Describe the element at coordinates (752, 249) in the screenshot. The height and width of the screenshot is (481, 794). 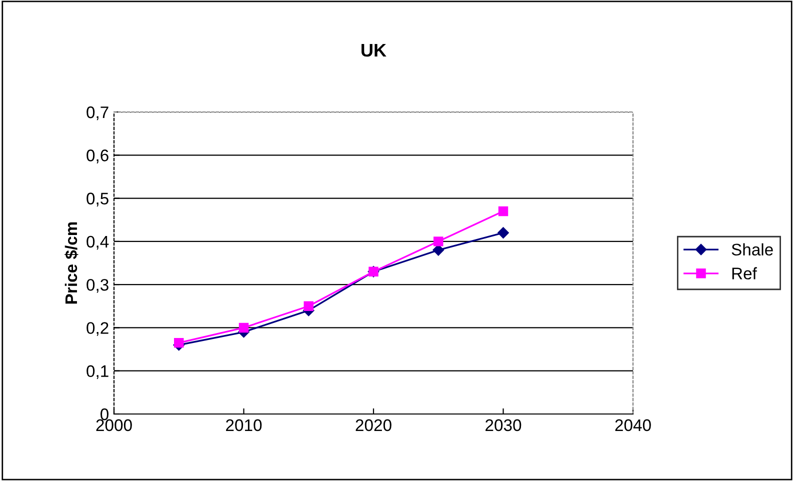
I see `legend-label: Shale` at that location.